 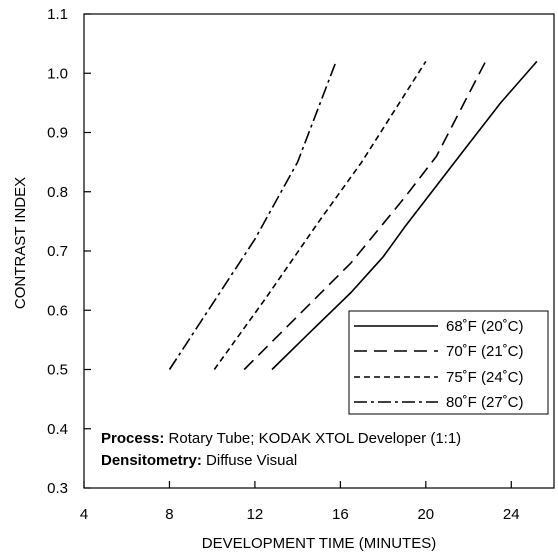 What do you see at coordinates (57, 370) in the screenshot?
I see `y-tick-label: 0.5` at bounding box center [57, 370].